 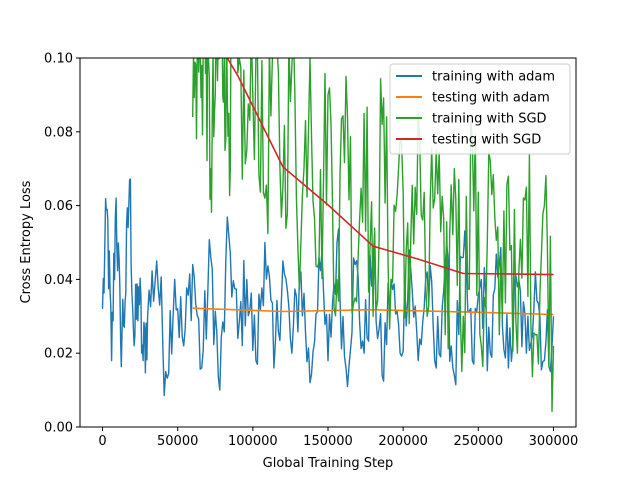 I want to click on x-tick-label: 0, so click(x=102, y=441).